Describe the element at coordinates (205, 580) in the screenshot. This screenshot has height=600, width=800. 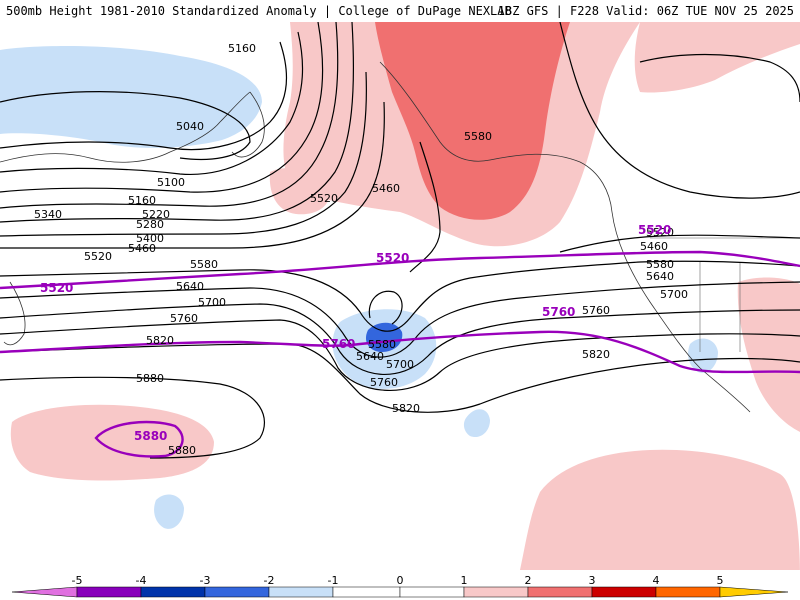
I see `legend-tick-label: -3` at that location.